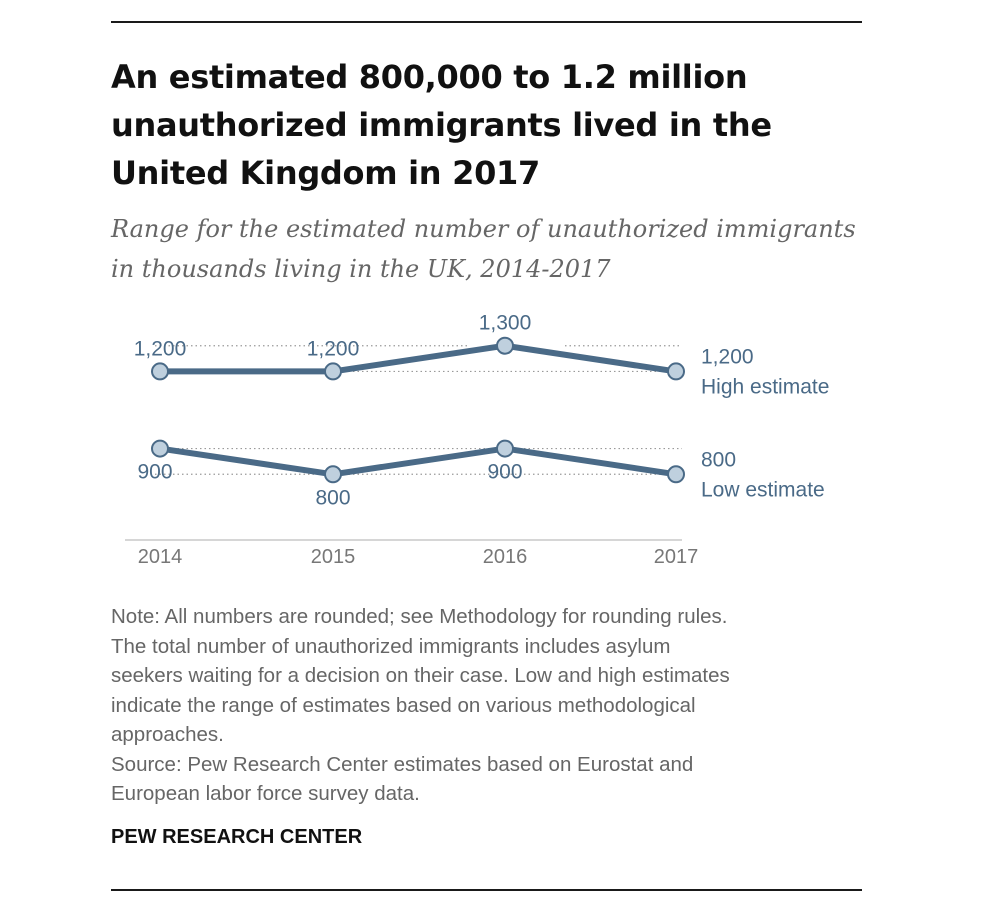 The image size is (993, 916). Describe the element at coordinates (505, 323) in the screenshot. I see `data-label: 1,300` at that location.